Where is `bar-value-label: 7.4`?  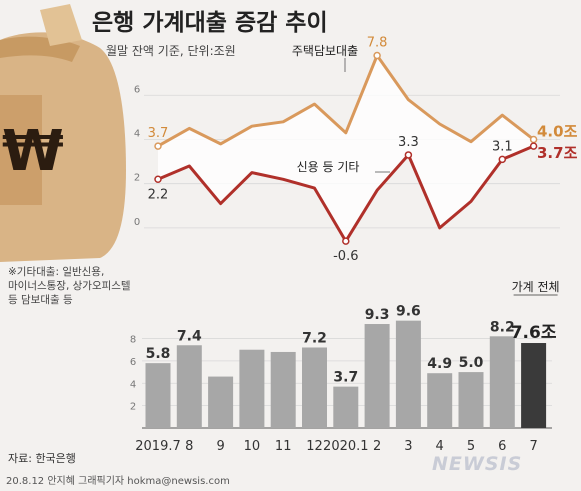
bar-value-label: 7.4 is located at coordinates (189, 336).